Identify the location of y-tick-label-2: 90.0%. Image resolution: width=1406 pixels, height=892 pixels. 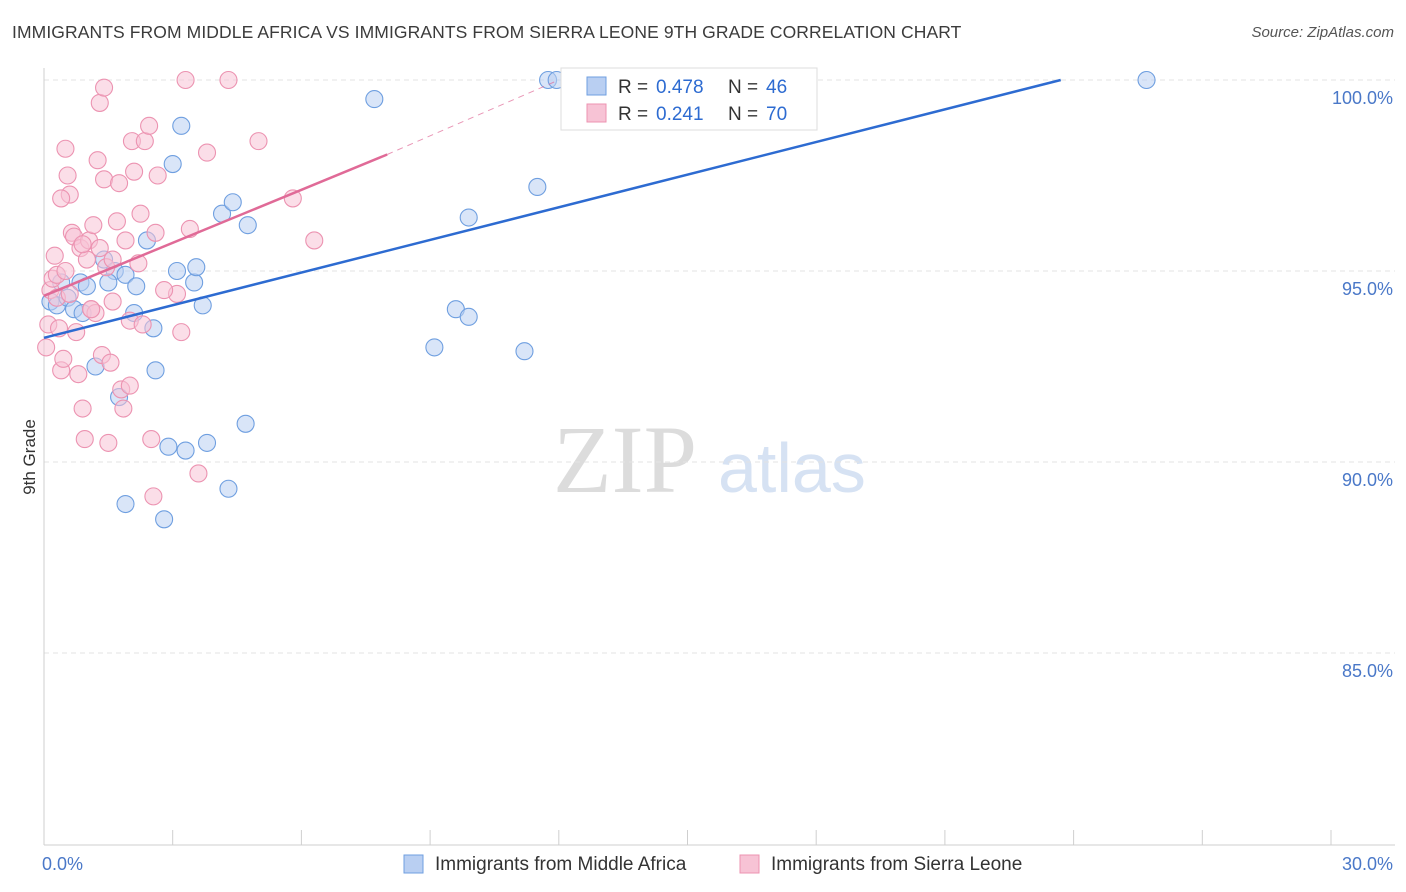
(1367, 480).